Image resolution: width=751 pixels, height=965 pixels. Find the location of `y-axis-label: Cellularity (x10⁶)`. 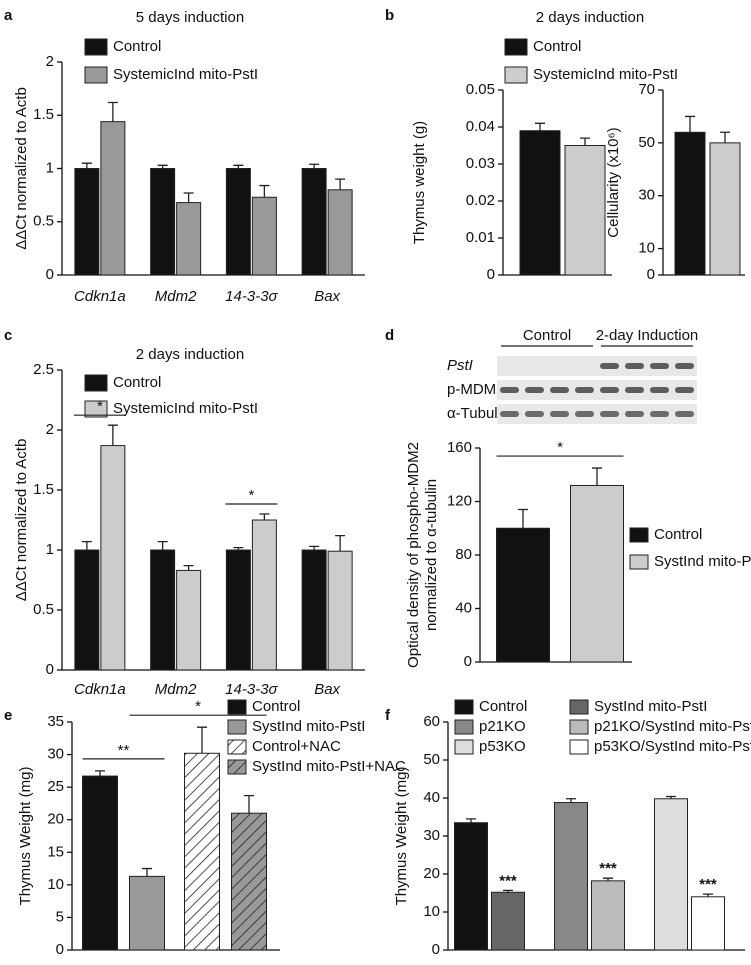

y-axis-label: Cellularity (x10⁶) is located at coordinates (613, 182).